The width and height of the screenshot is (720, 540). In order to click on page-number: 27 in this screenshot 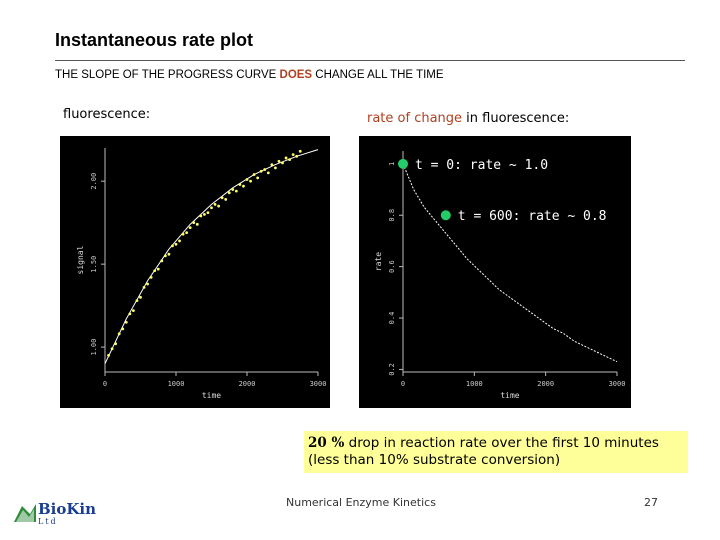, I will do `click(651, 502)`.